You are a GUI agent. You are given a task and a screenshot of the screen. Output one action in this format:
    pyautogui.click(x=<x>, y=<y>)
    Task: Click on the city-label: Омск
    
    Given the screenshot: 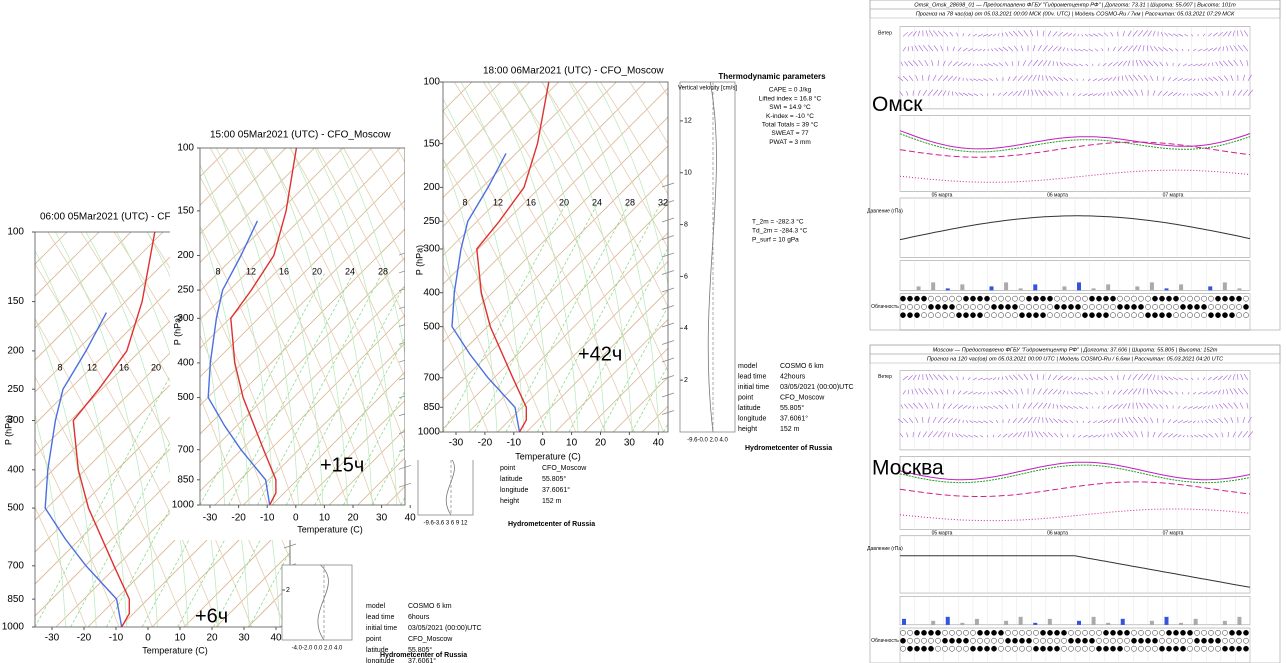 What is the action you would take?
    pyautogui.click(x=897, y=104)
    